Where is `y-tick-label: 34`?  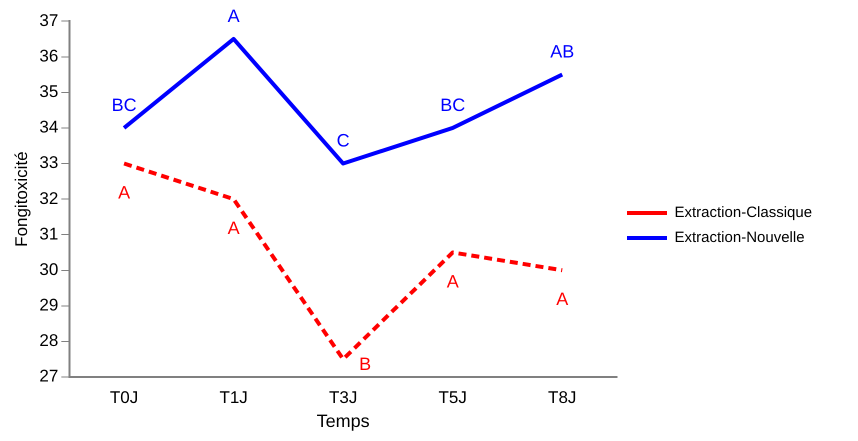
y-tick-label: 34 is located at coordinates (48, 127).